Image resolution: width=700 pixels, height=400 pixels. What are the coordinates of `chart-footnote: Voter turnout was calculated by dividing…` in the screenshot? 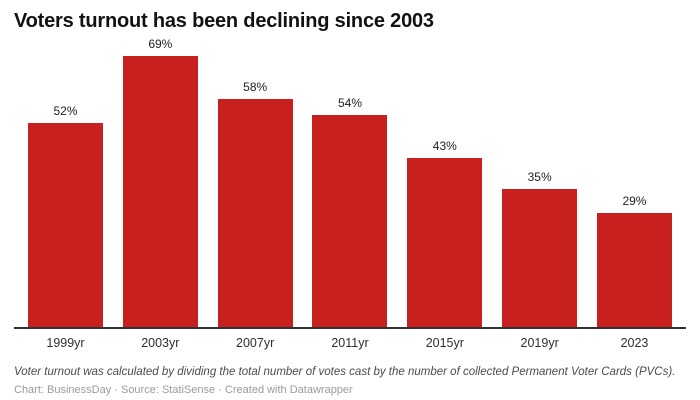 It's located at (345, 372).